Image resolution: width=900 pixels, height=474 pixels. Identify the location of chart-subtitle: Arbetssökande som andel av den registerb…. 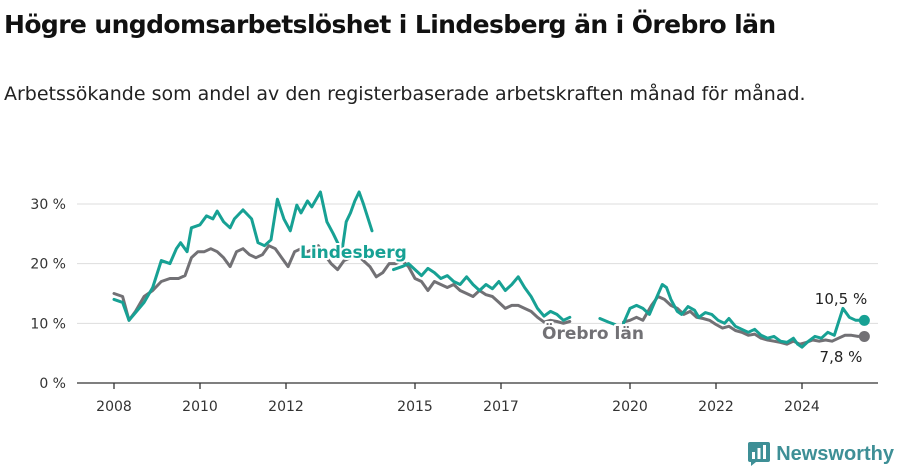
(405, 94).